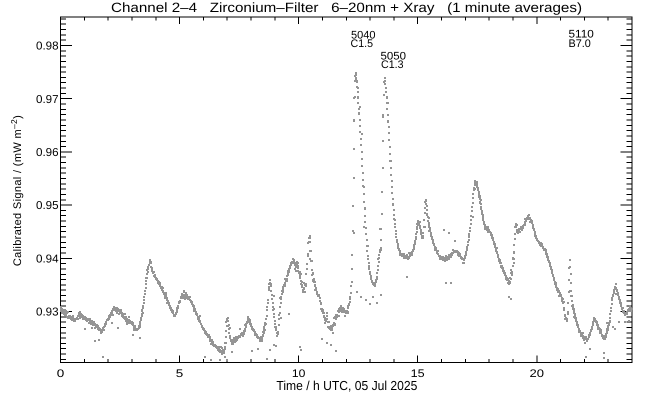 Image resolution: width=650 pixels, height=400 pixels. Describe the element at coordinates (47, 47) in the screenshot. I see `svg-text: 0.98` at that location.